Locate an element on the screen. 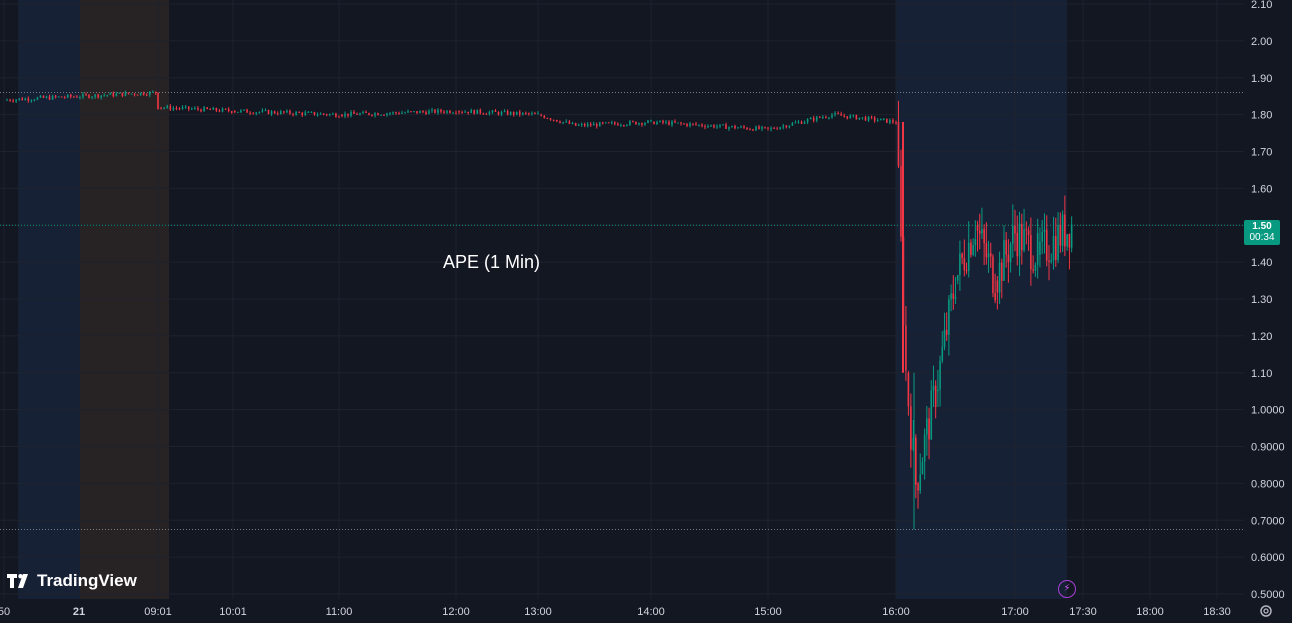 The width and height of the screenshot is (1292, 623). lightning-bolt-icon: ⚡ is located at coordinates (1067, 589).